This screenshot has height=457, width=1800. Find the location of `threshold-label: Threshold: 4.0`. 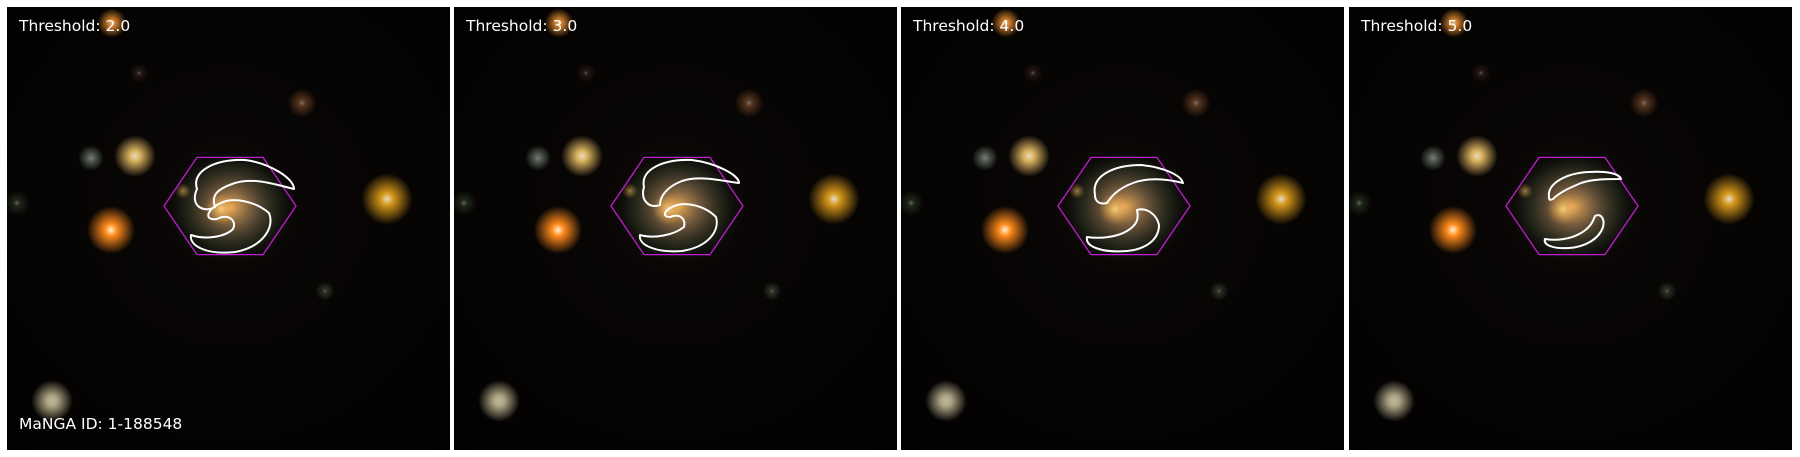

threshold-label: Threshold: 4.0 is located at coordinates (969, 26).